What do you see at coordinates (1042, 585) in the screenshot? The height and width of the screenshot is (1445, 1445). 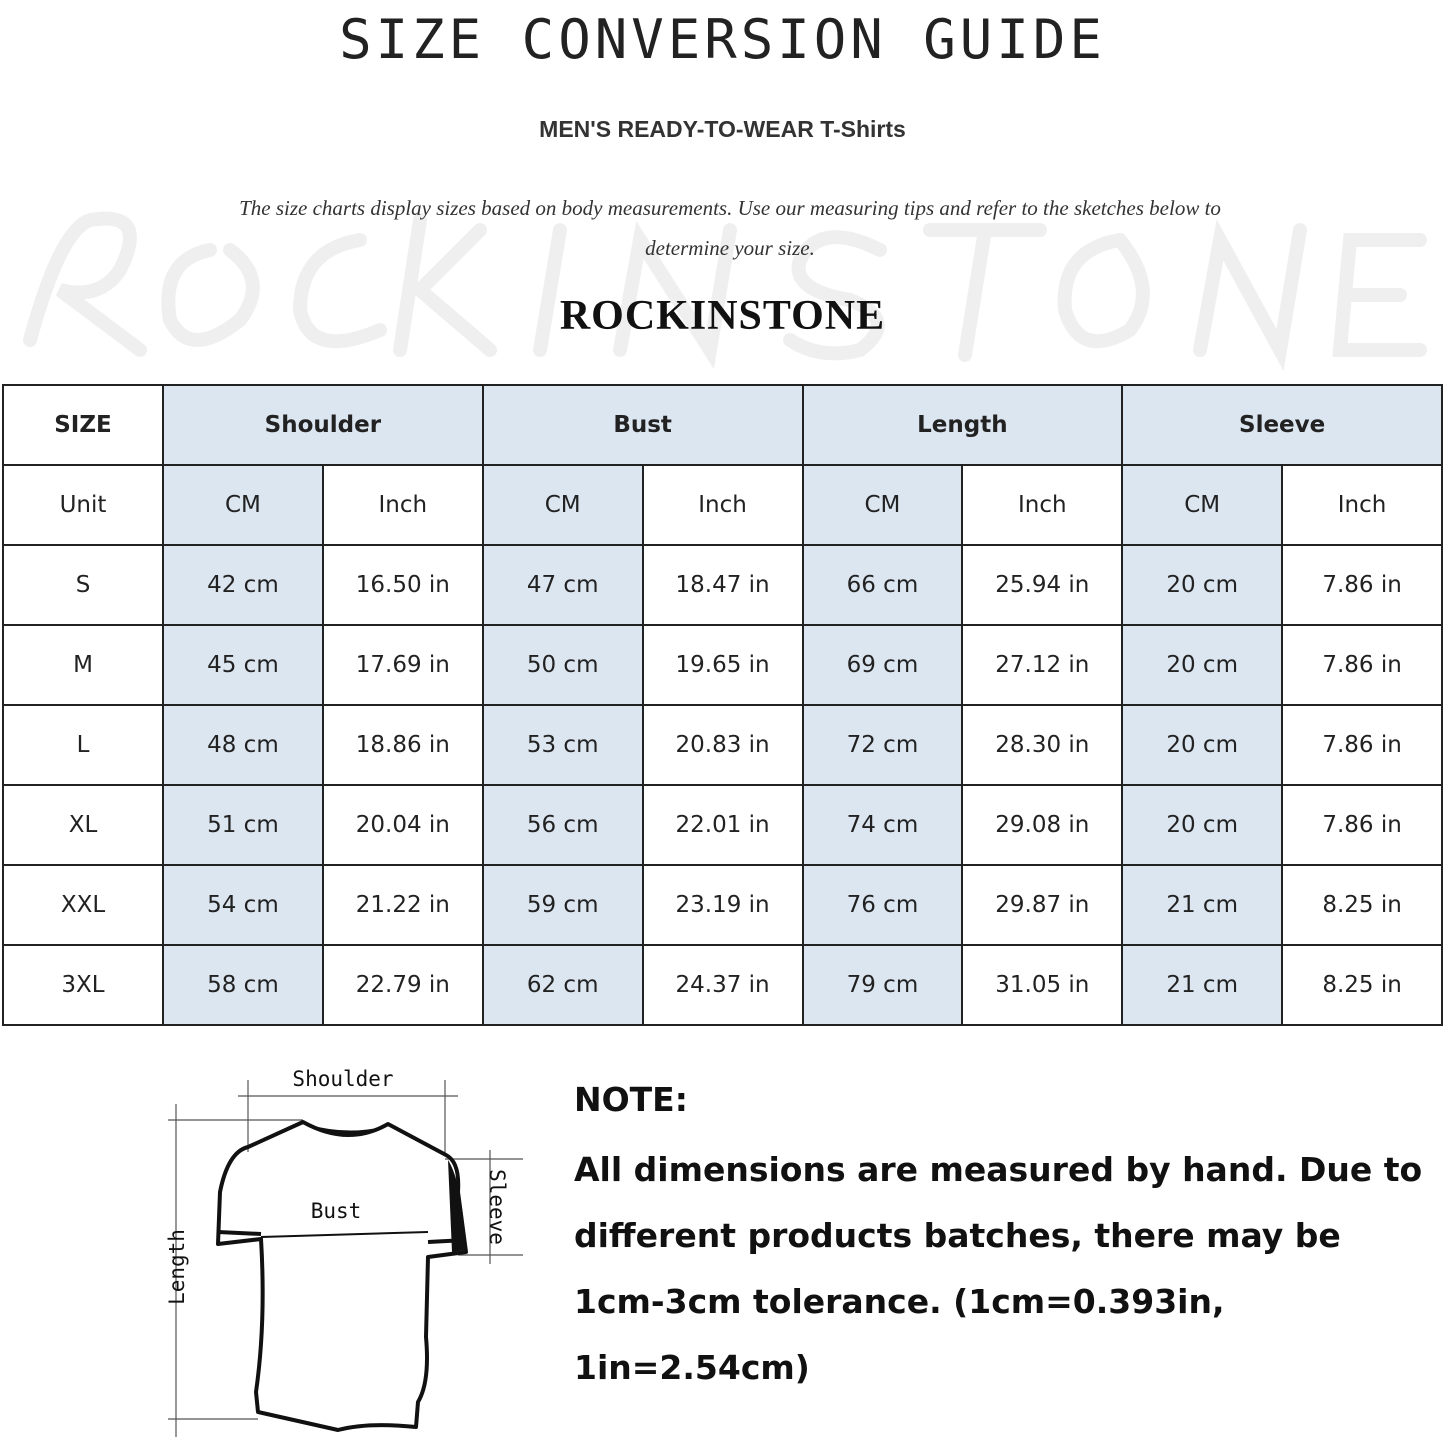 I see `size-cell: 25.94 in` at bounding box center [1042, 585].